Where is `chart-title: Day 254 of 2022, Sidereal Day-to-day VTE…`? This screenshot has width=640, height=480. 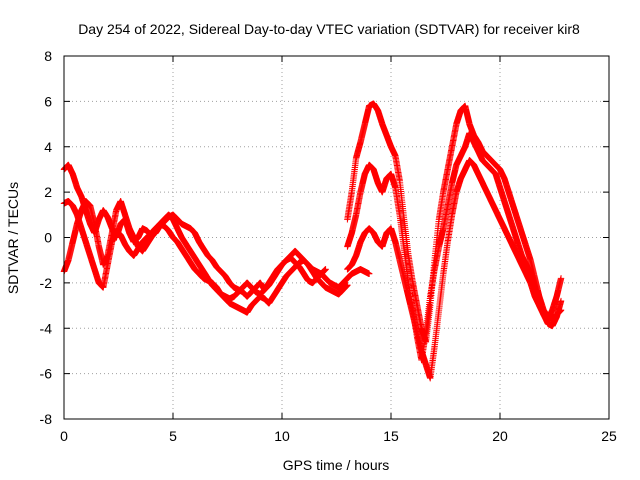
chart-title: Day 254 of 2022, Sidereal Day-to-day VTE… is located at coordinates (329, 29).